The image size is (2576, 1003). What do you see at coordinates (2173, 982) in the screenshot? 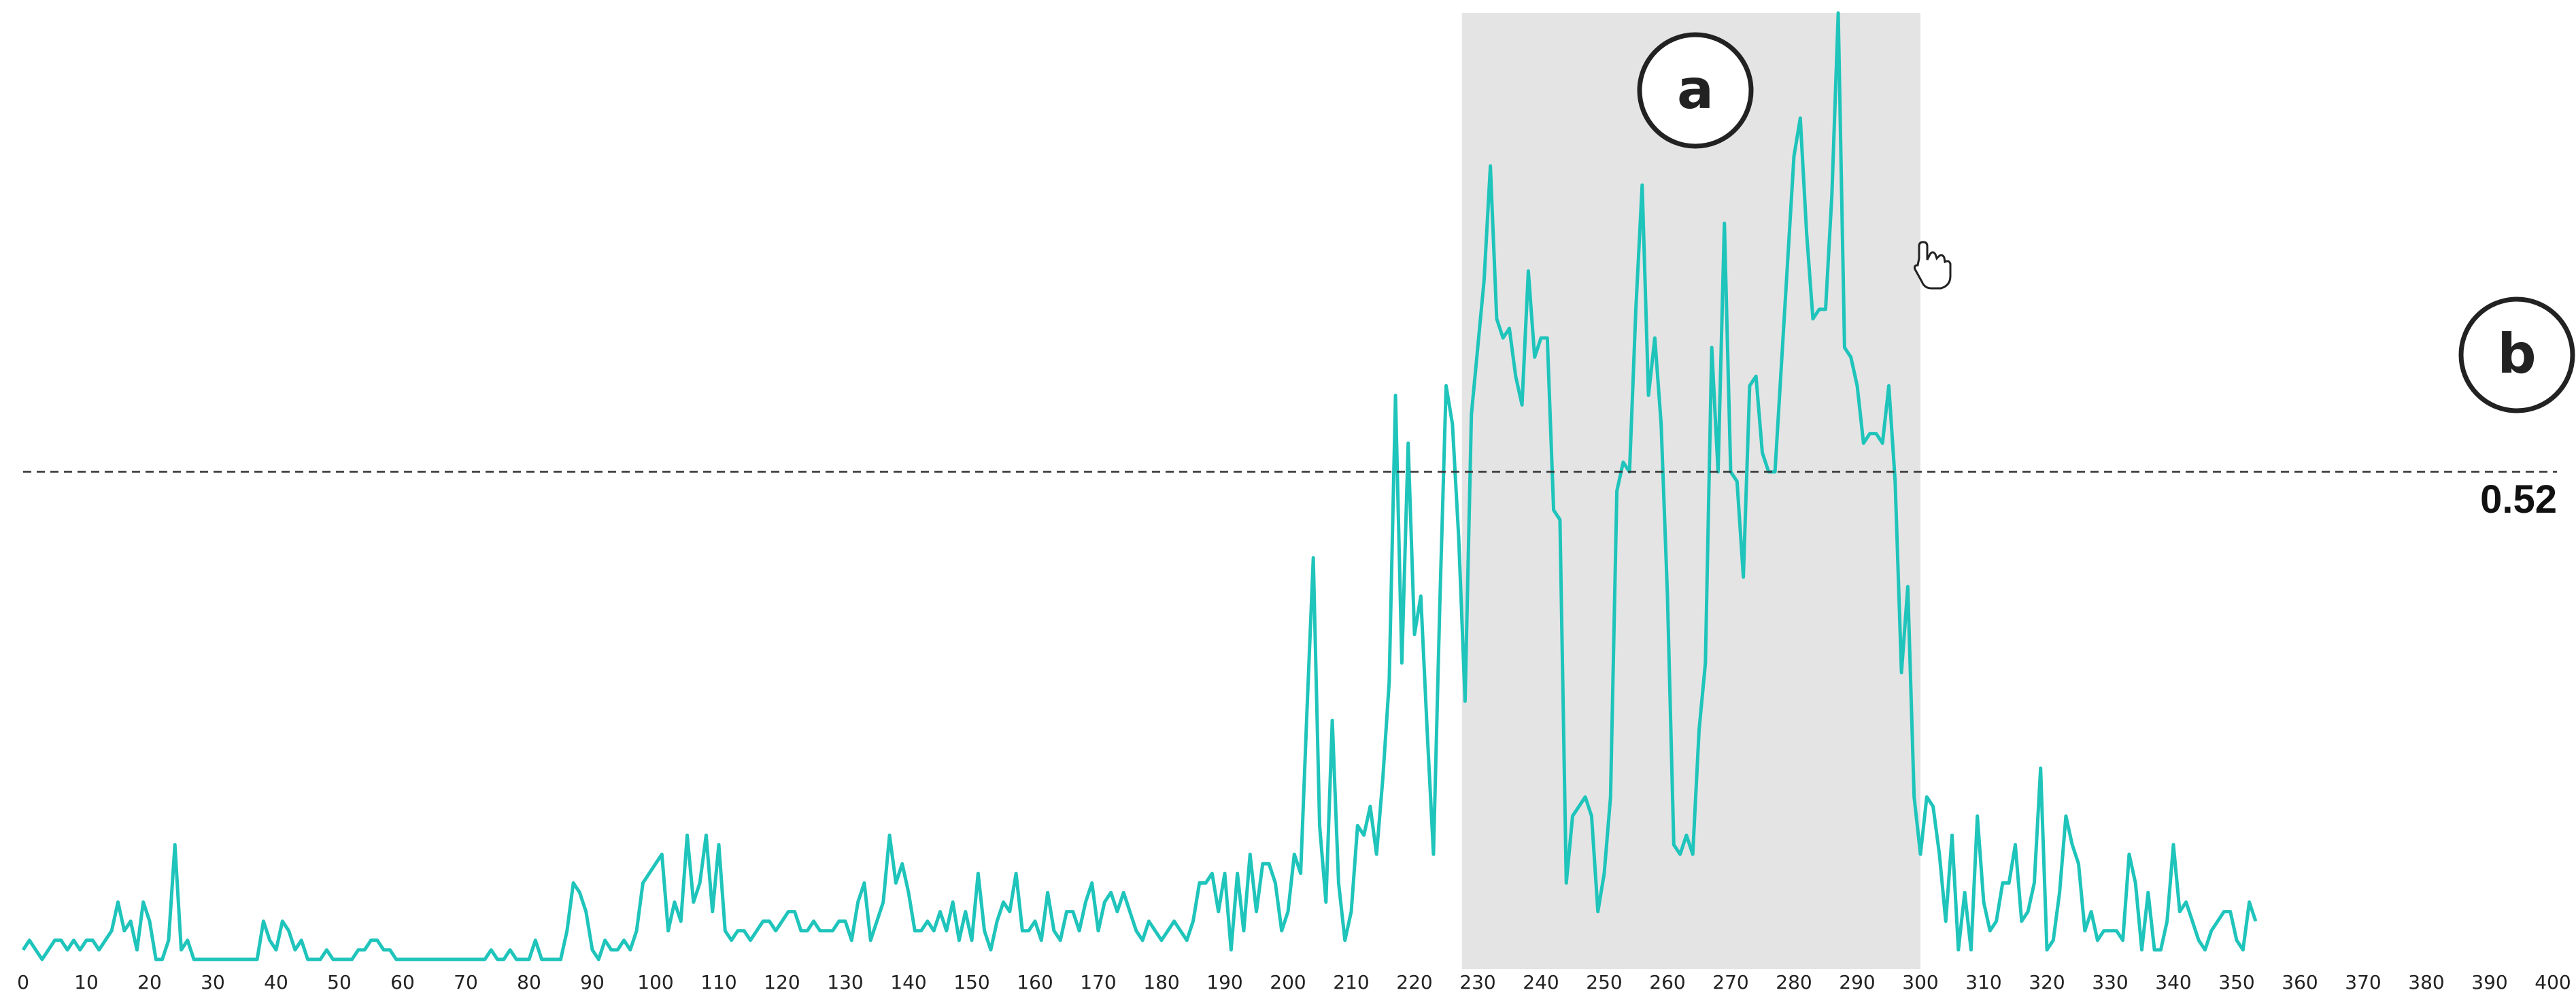
I see `x-tick-label: 340` at bounding box center [2173, 982].